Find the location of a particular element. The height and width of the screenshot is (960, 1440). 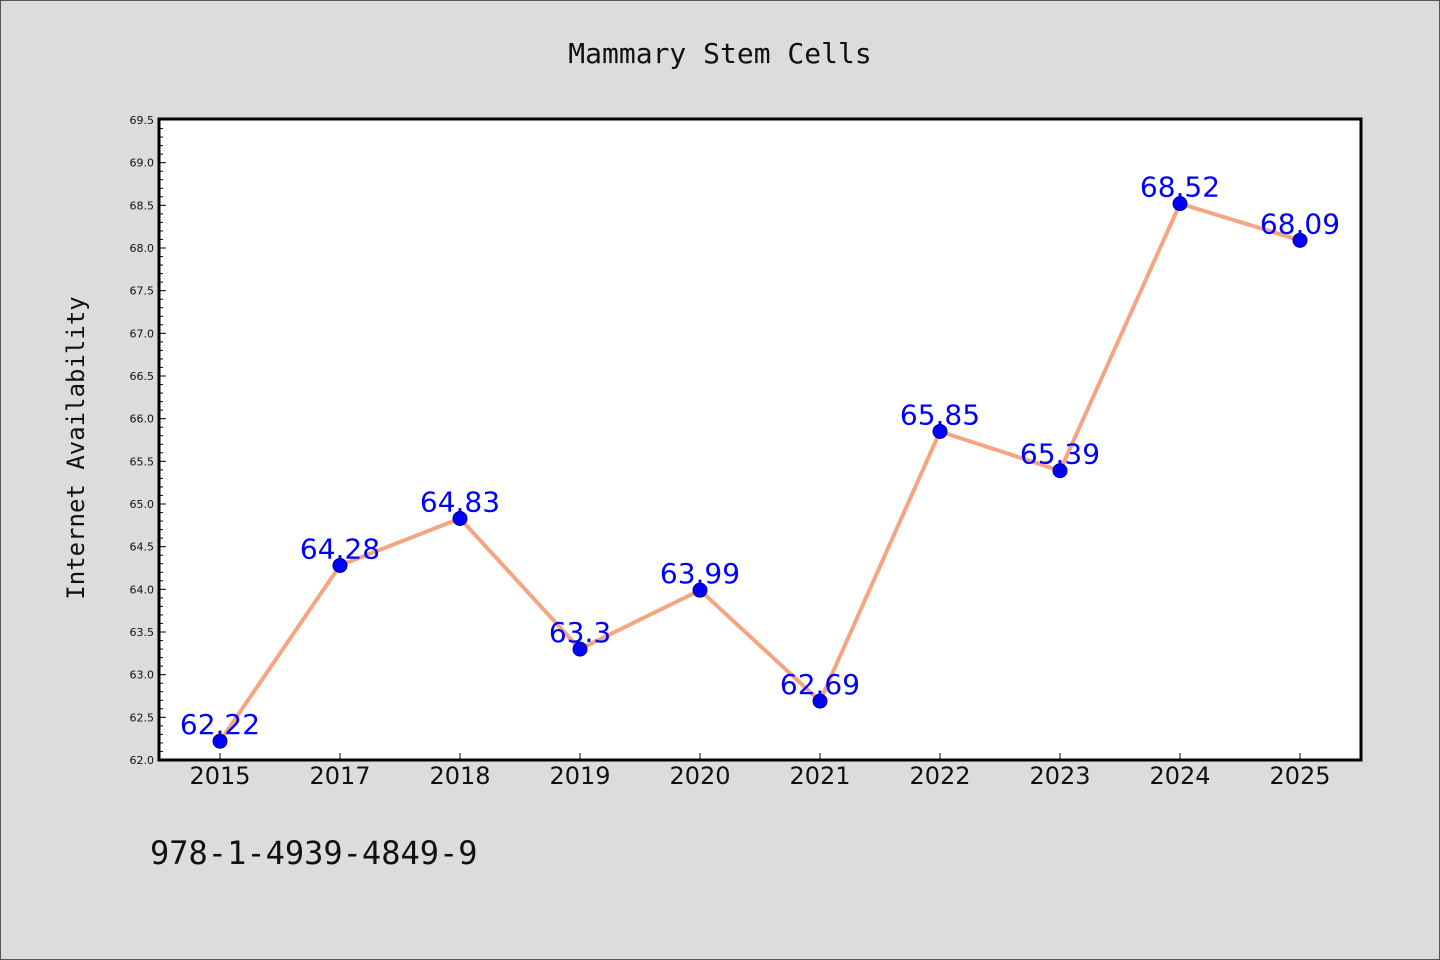

y-tick-label: 63.0 is located at coordinates (142, 675).